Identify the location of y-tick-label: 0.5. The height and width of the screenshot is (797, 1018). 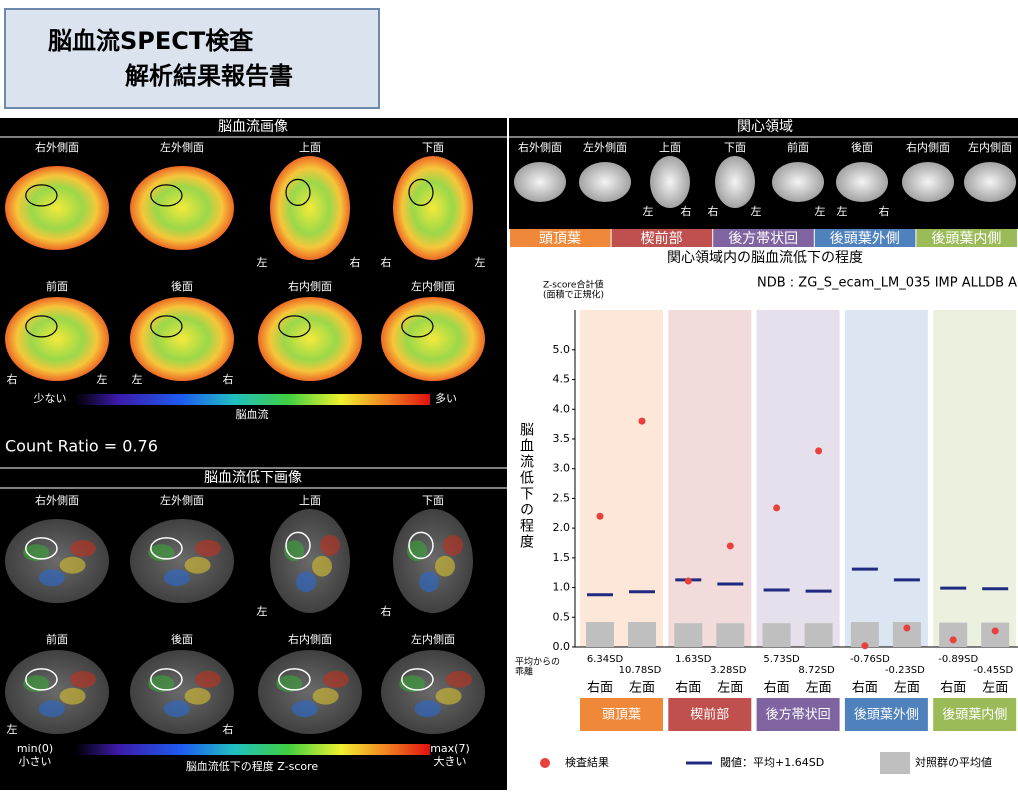
(562, 616).